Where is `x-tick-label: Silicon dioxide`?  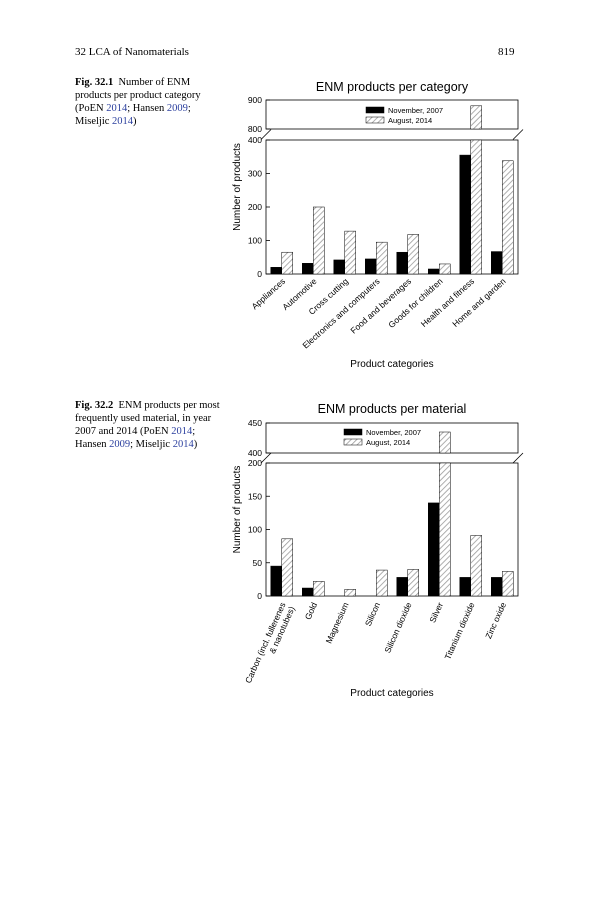 x-tick-label: Silicon dioxide is located at coordinates (397, 628).